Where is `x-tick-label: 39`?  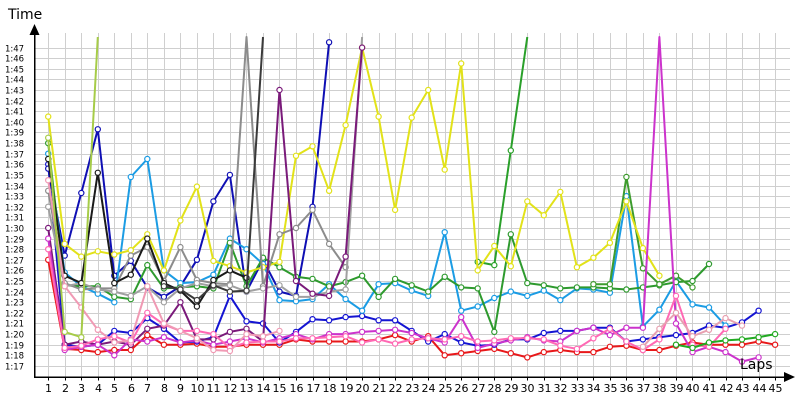
x-tick-label: 39 is located at coordinates (677, 388).